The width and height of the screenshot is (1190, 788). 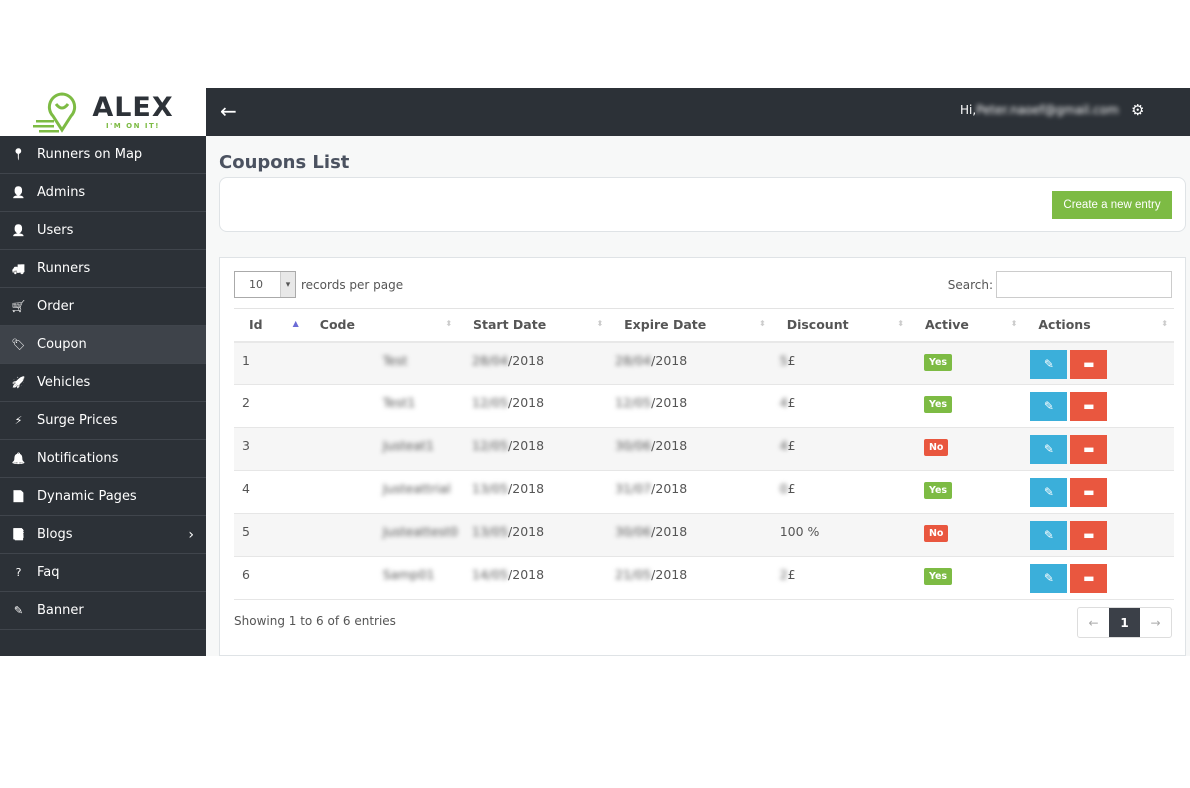 I want to click on search-input, so click(x=1084, y=284).